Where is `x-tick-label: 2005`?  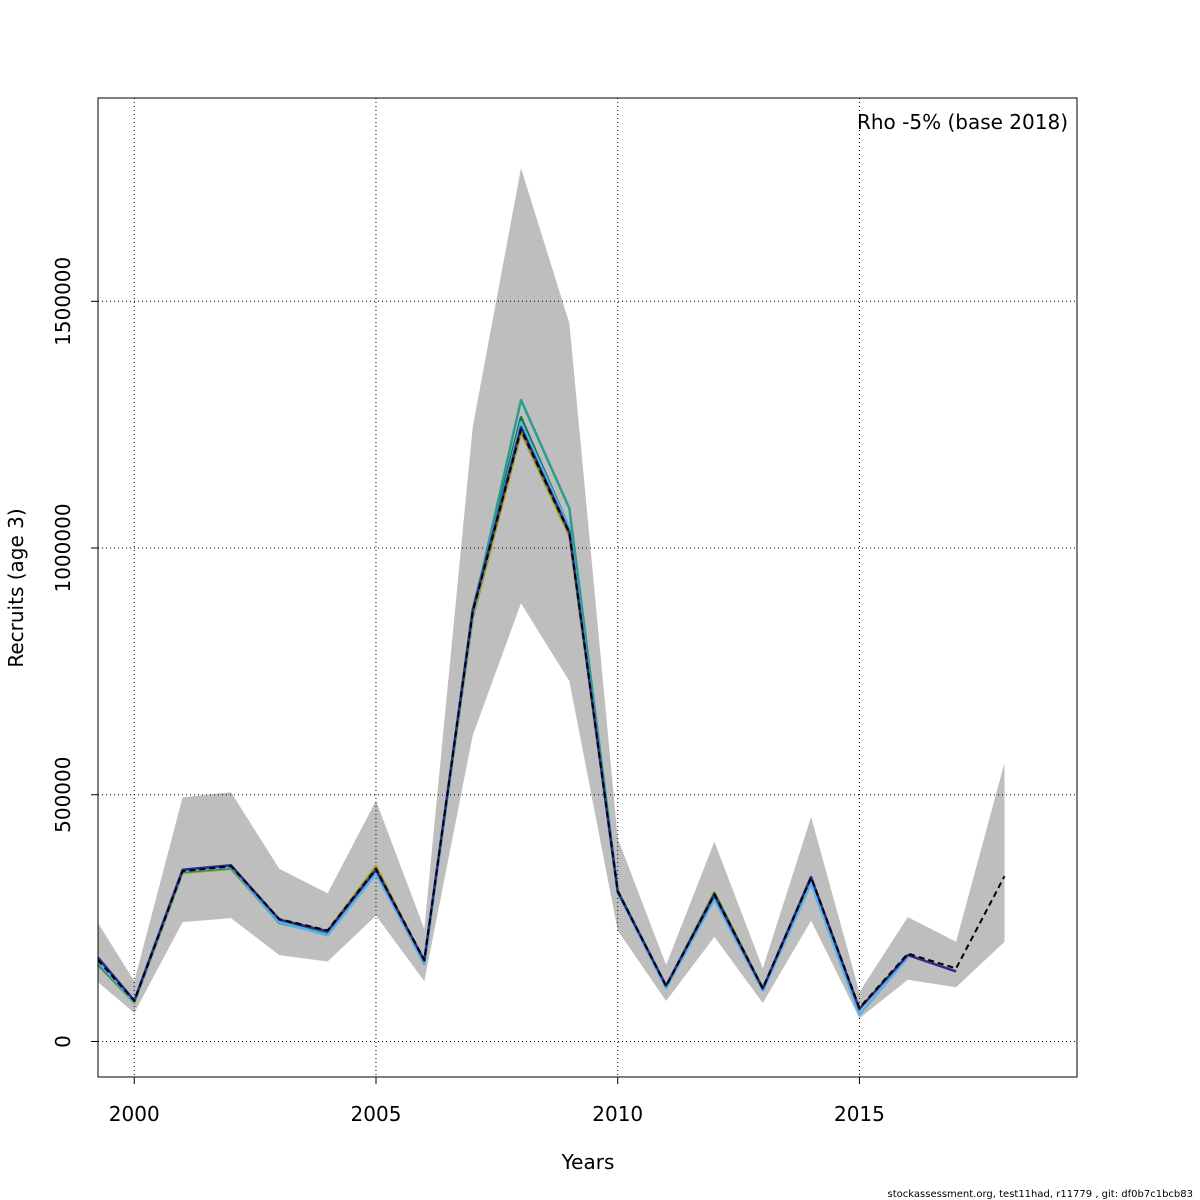 x-tick-label: 2005 is located at coordinates (376, 1114).